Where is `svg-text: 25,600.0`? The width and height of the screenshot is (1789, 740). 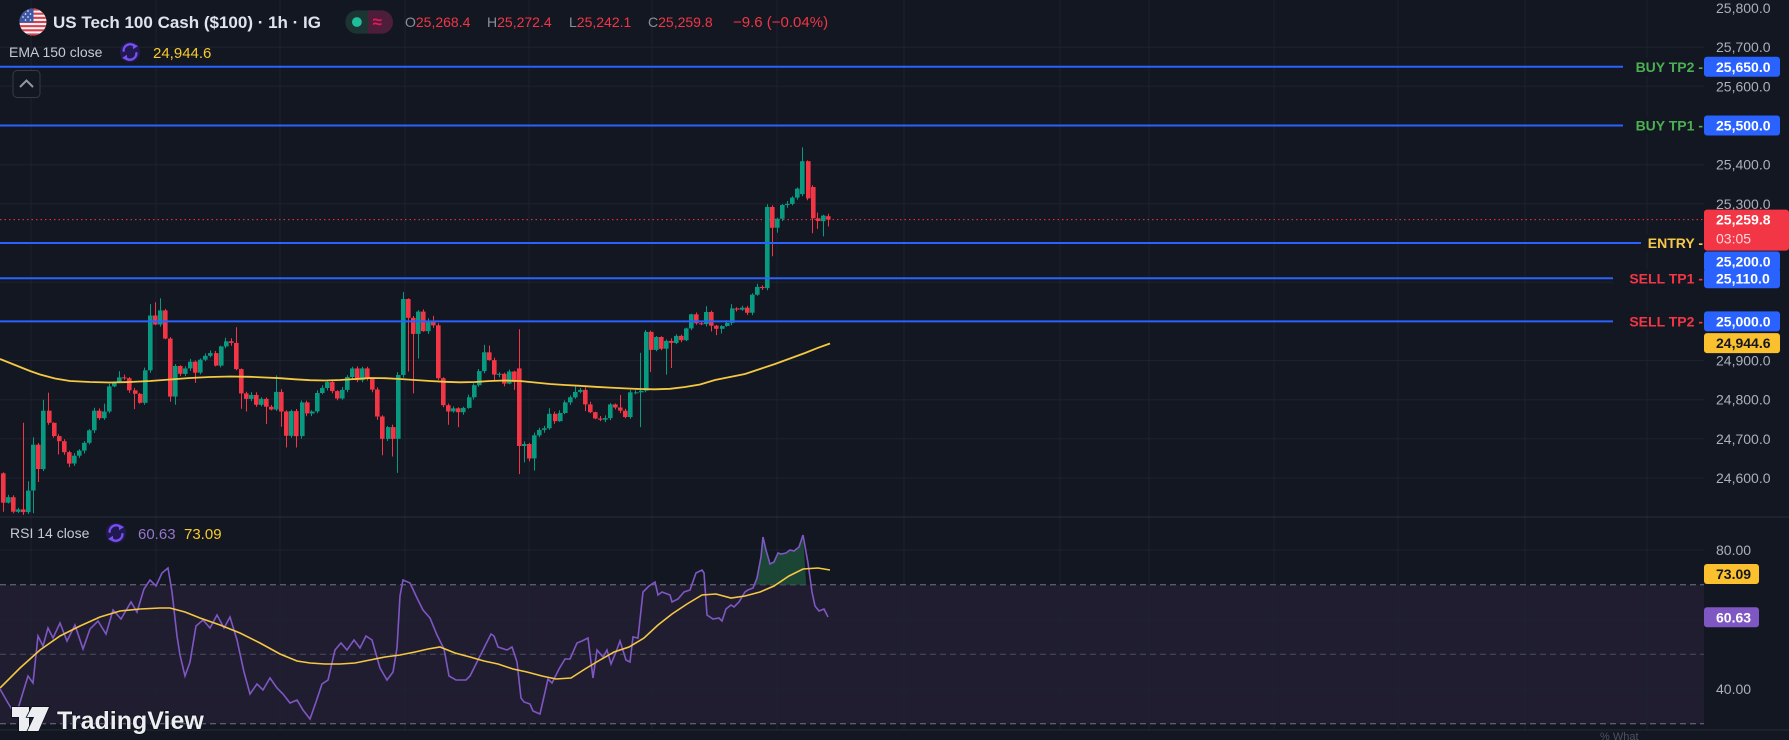 svg-text: 25,600.0 is located at coordinates (1743, 86).